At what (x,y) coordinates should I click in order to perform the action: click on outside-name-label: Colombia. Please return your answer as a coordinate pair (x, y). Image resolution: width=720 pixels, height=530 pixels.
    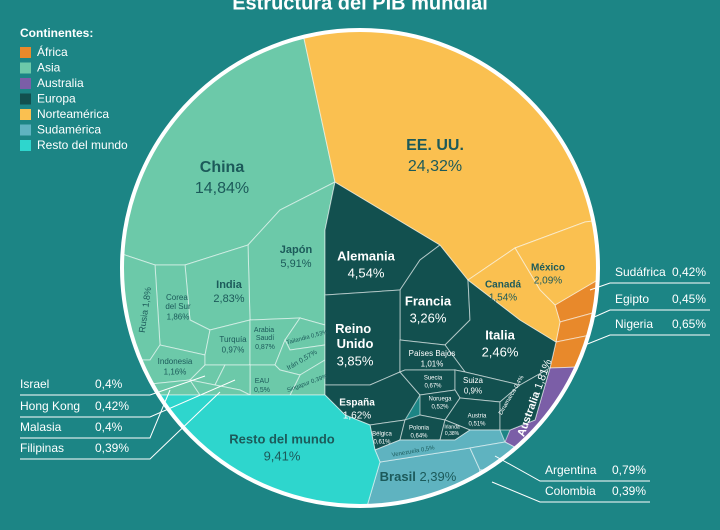
    Looking at the image, I should click on (570, 491).